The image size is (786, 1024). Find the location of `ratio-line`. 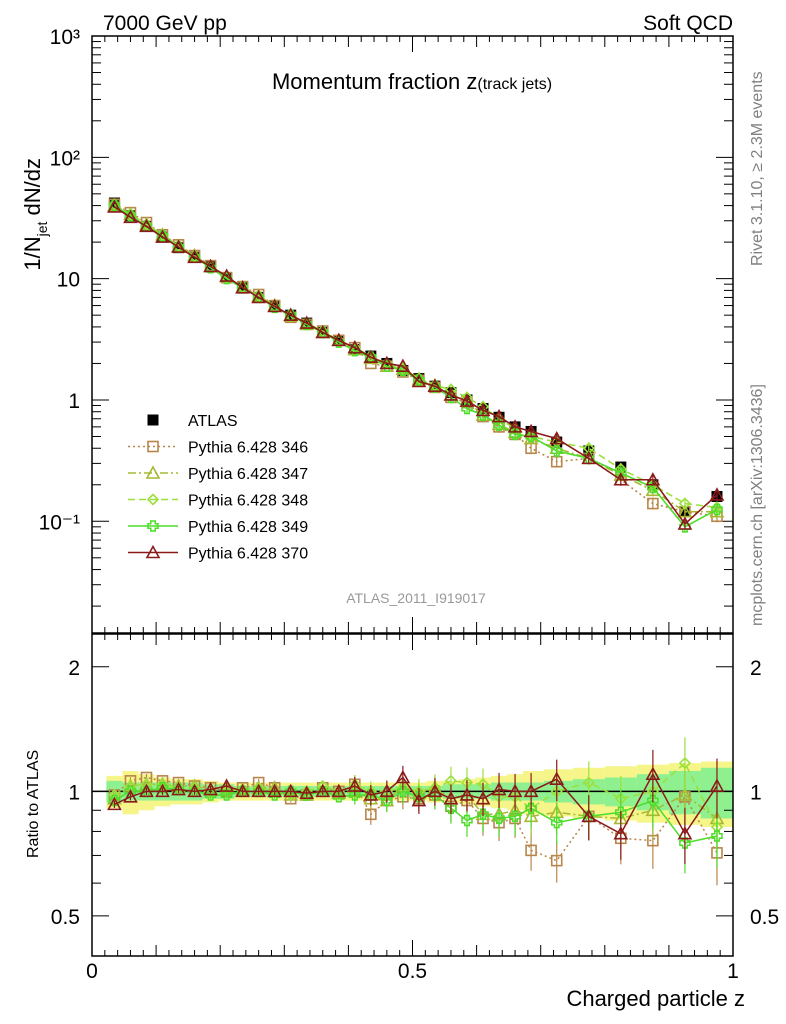

ratio-line is located at coordinates (415, 801).